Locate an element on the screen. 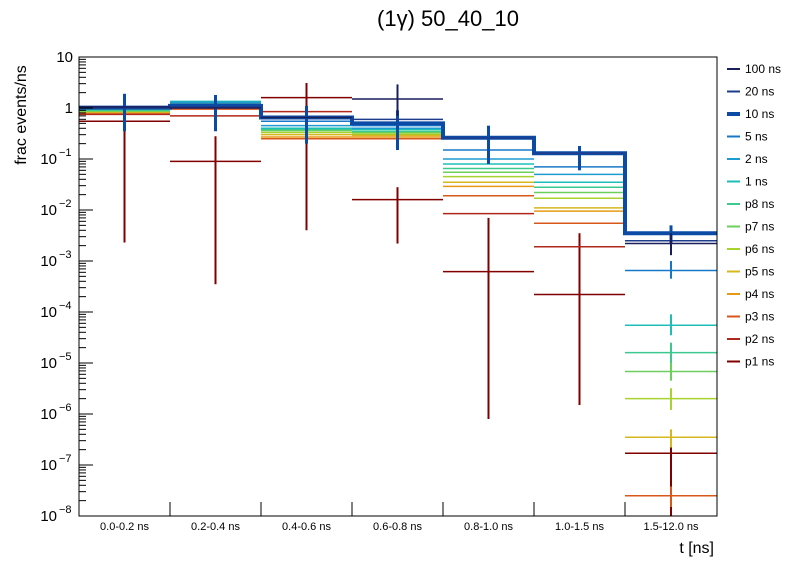 The width and height of the screenshot is (796, 572). legend-label: p2 ns is located at coordinates (759, 339).